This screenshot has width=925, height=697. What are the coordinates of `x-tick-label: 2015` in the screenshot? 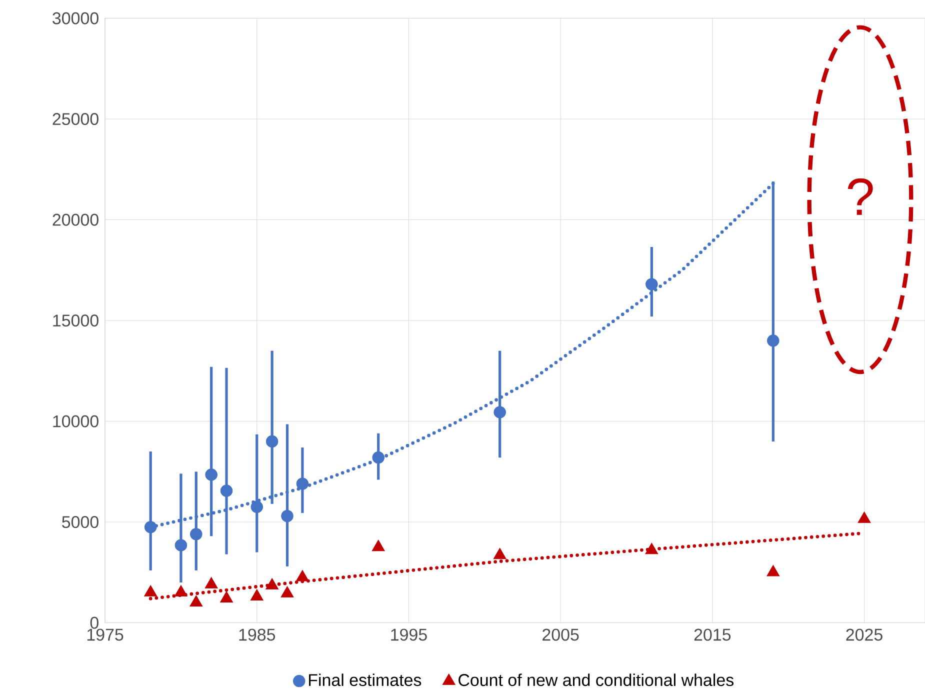 It's located at (712, 634).